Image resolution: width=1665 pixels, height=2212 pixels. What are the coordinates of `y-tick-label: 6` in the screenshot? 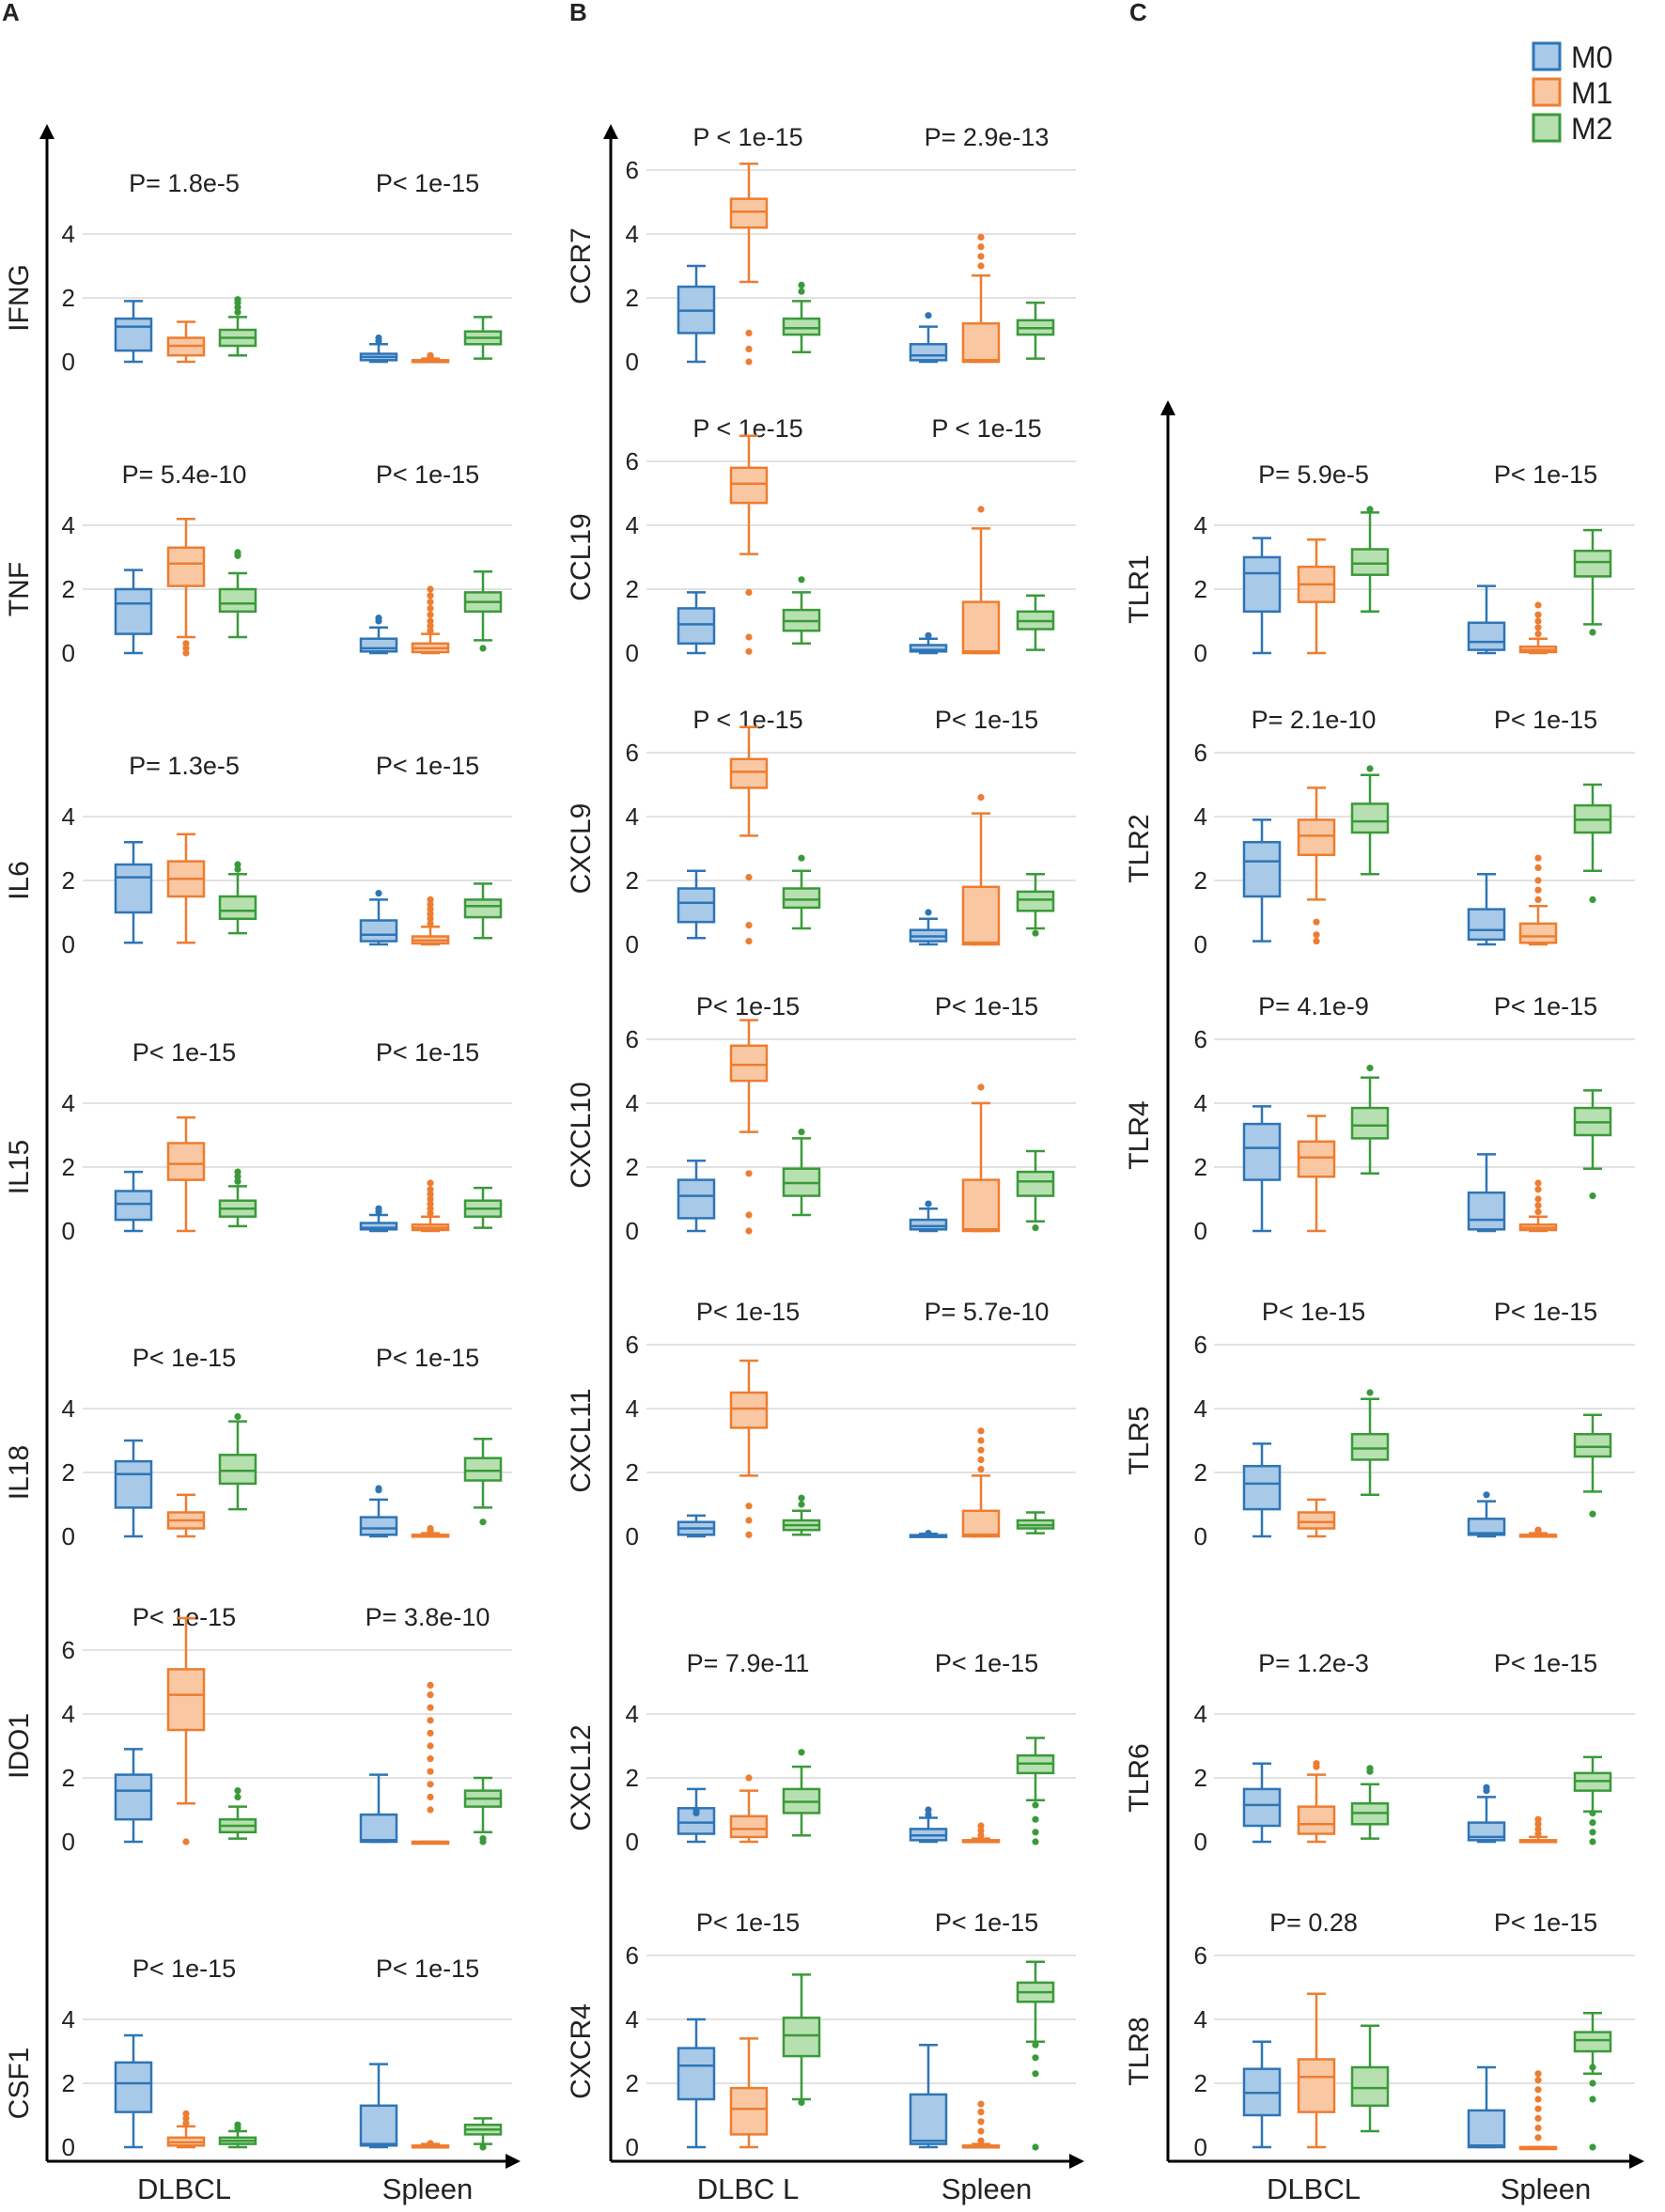 It's located at (1200, 753).